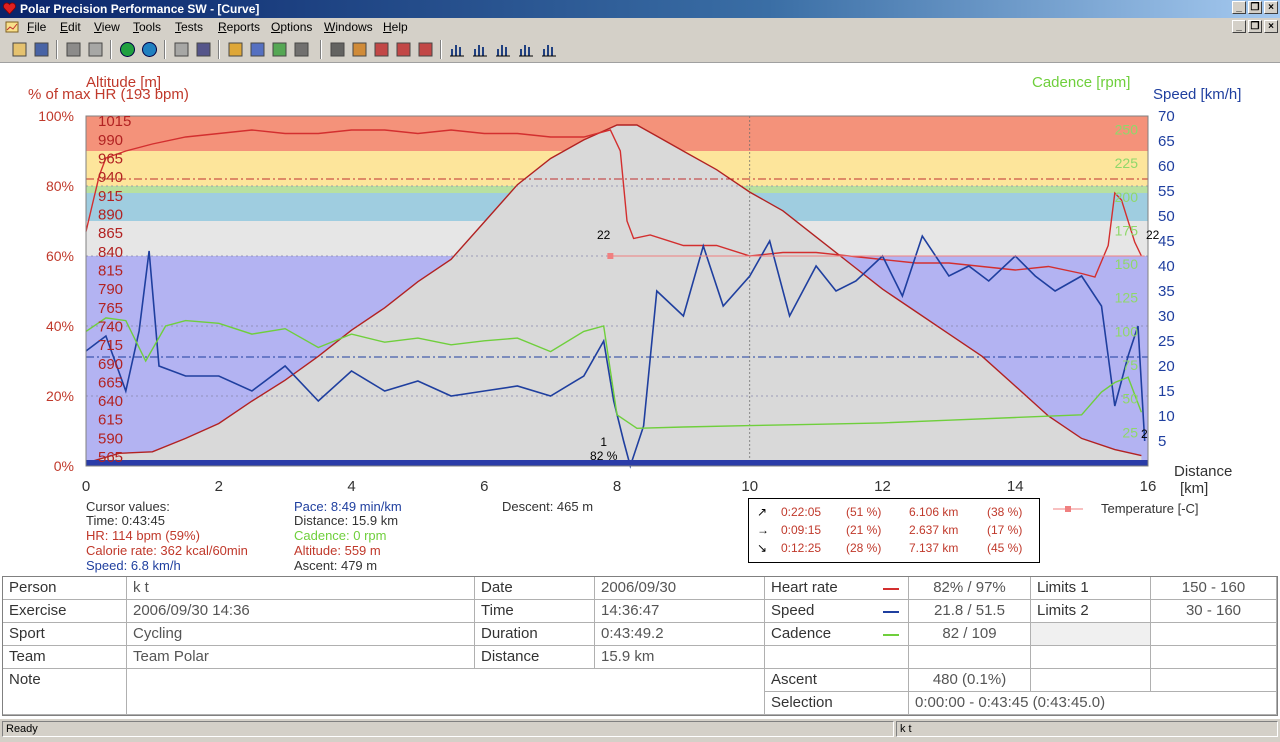 Image resolution: width=1280 pixels, height=742 pixels. What do you see at coordinates (526, 49) in the screenshot?
I see `report-4-icon` at bounding box center [526, 49].